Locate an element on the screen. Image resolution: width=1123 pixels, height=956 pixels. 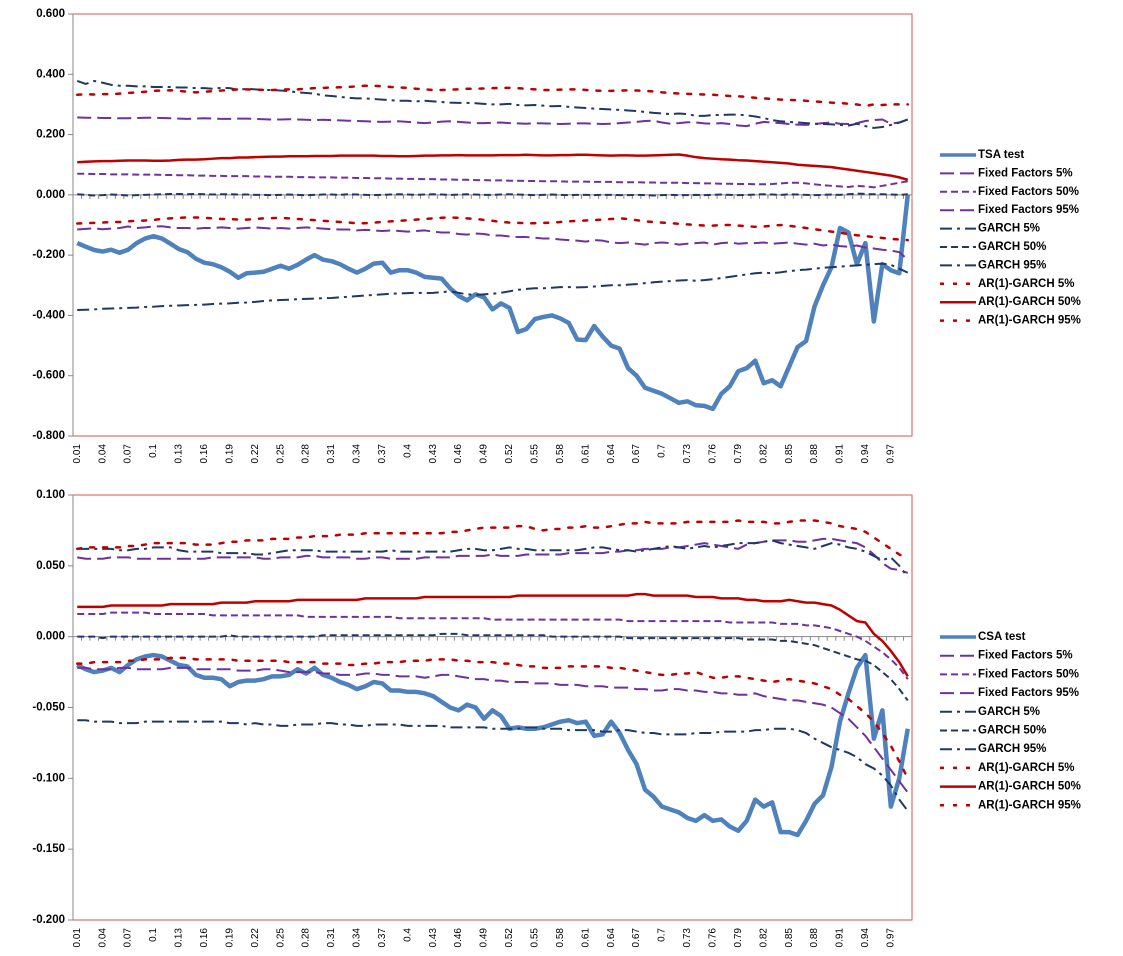
y-tick-label: -0.600 is located at coordinates (48, 376).